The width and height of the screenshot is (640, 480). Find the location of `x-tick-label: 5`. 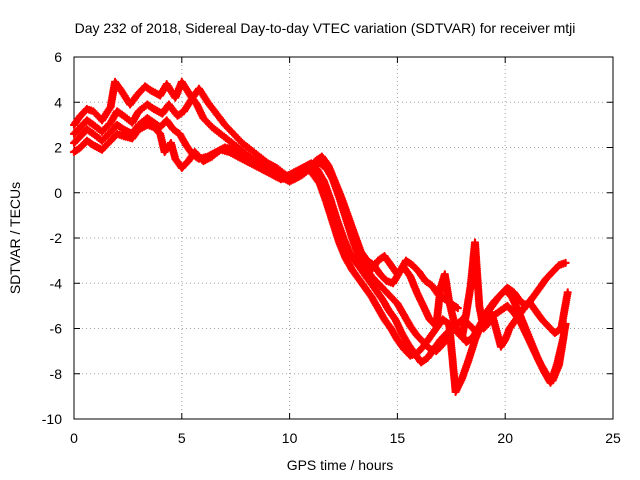

x-tick-label: 5 is located at coordinates (182, 438).